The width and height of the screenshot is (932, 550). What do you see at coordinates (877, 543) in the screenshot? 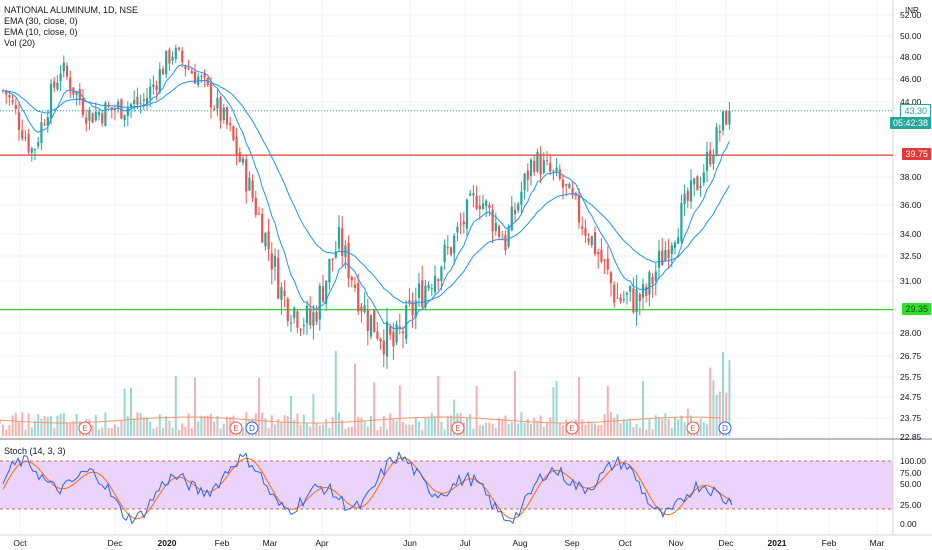
I see `time-tick-label-15: Mar` at bounding box center [877, 543].